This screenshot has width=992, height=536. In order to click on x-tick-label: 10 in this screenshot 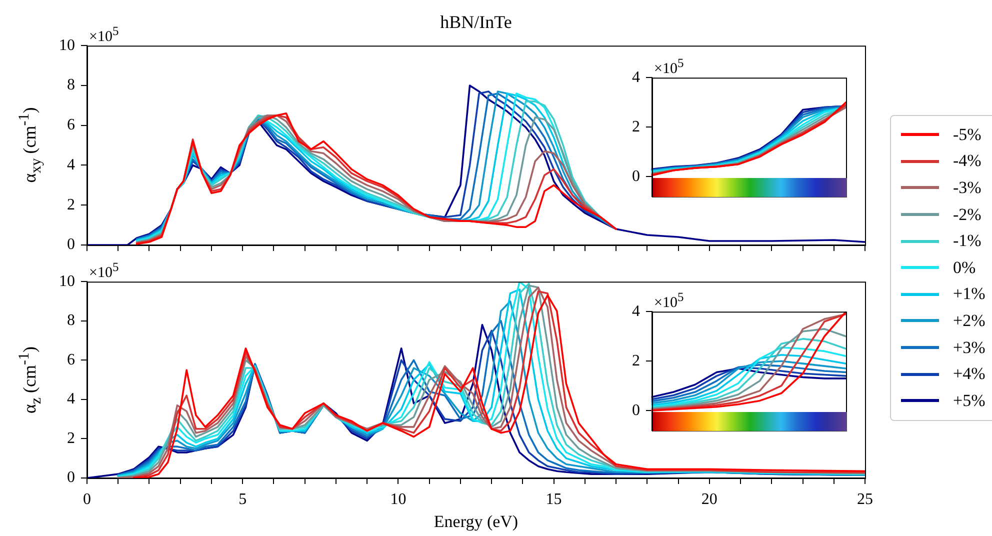, I will do `click(398, 499)`.